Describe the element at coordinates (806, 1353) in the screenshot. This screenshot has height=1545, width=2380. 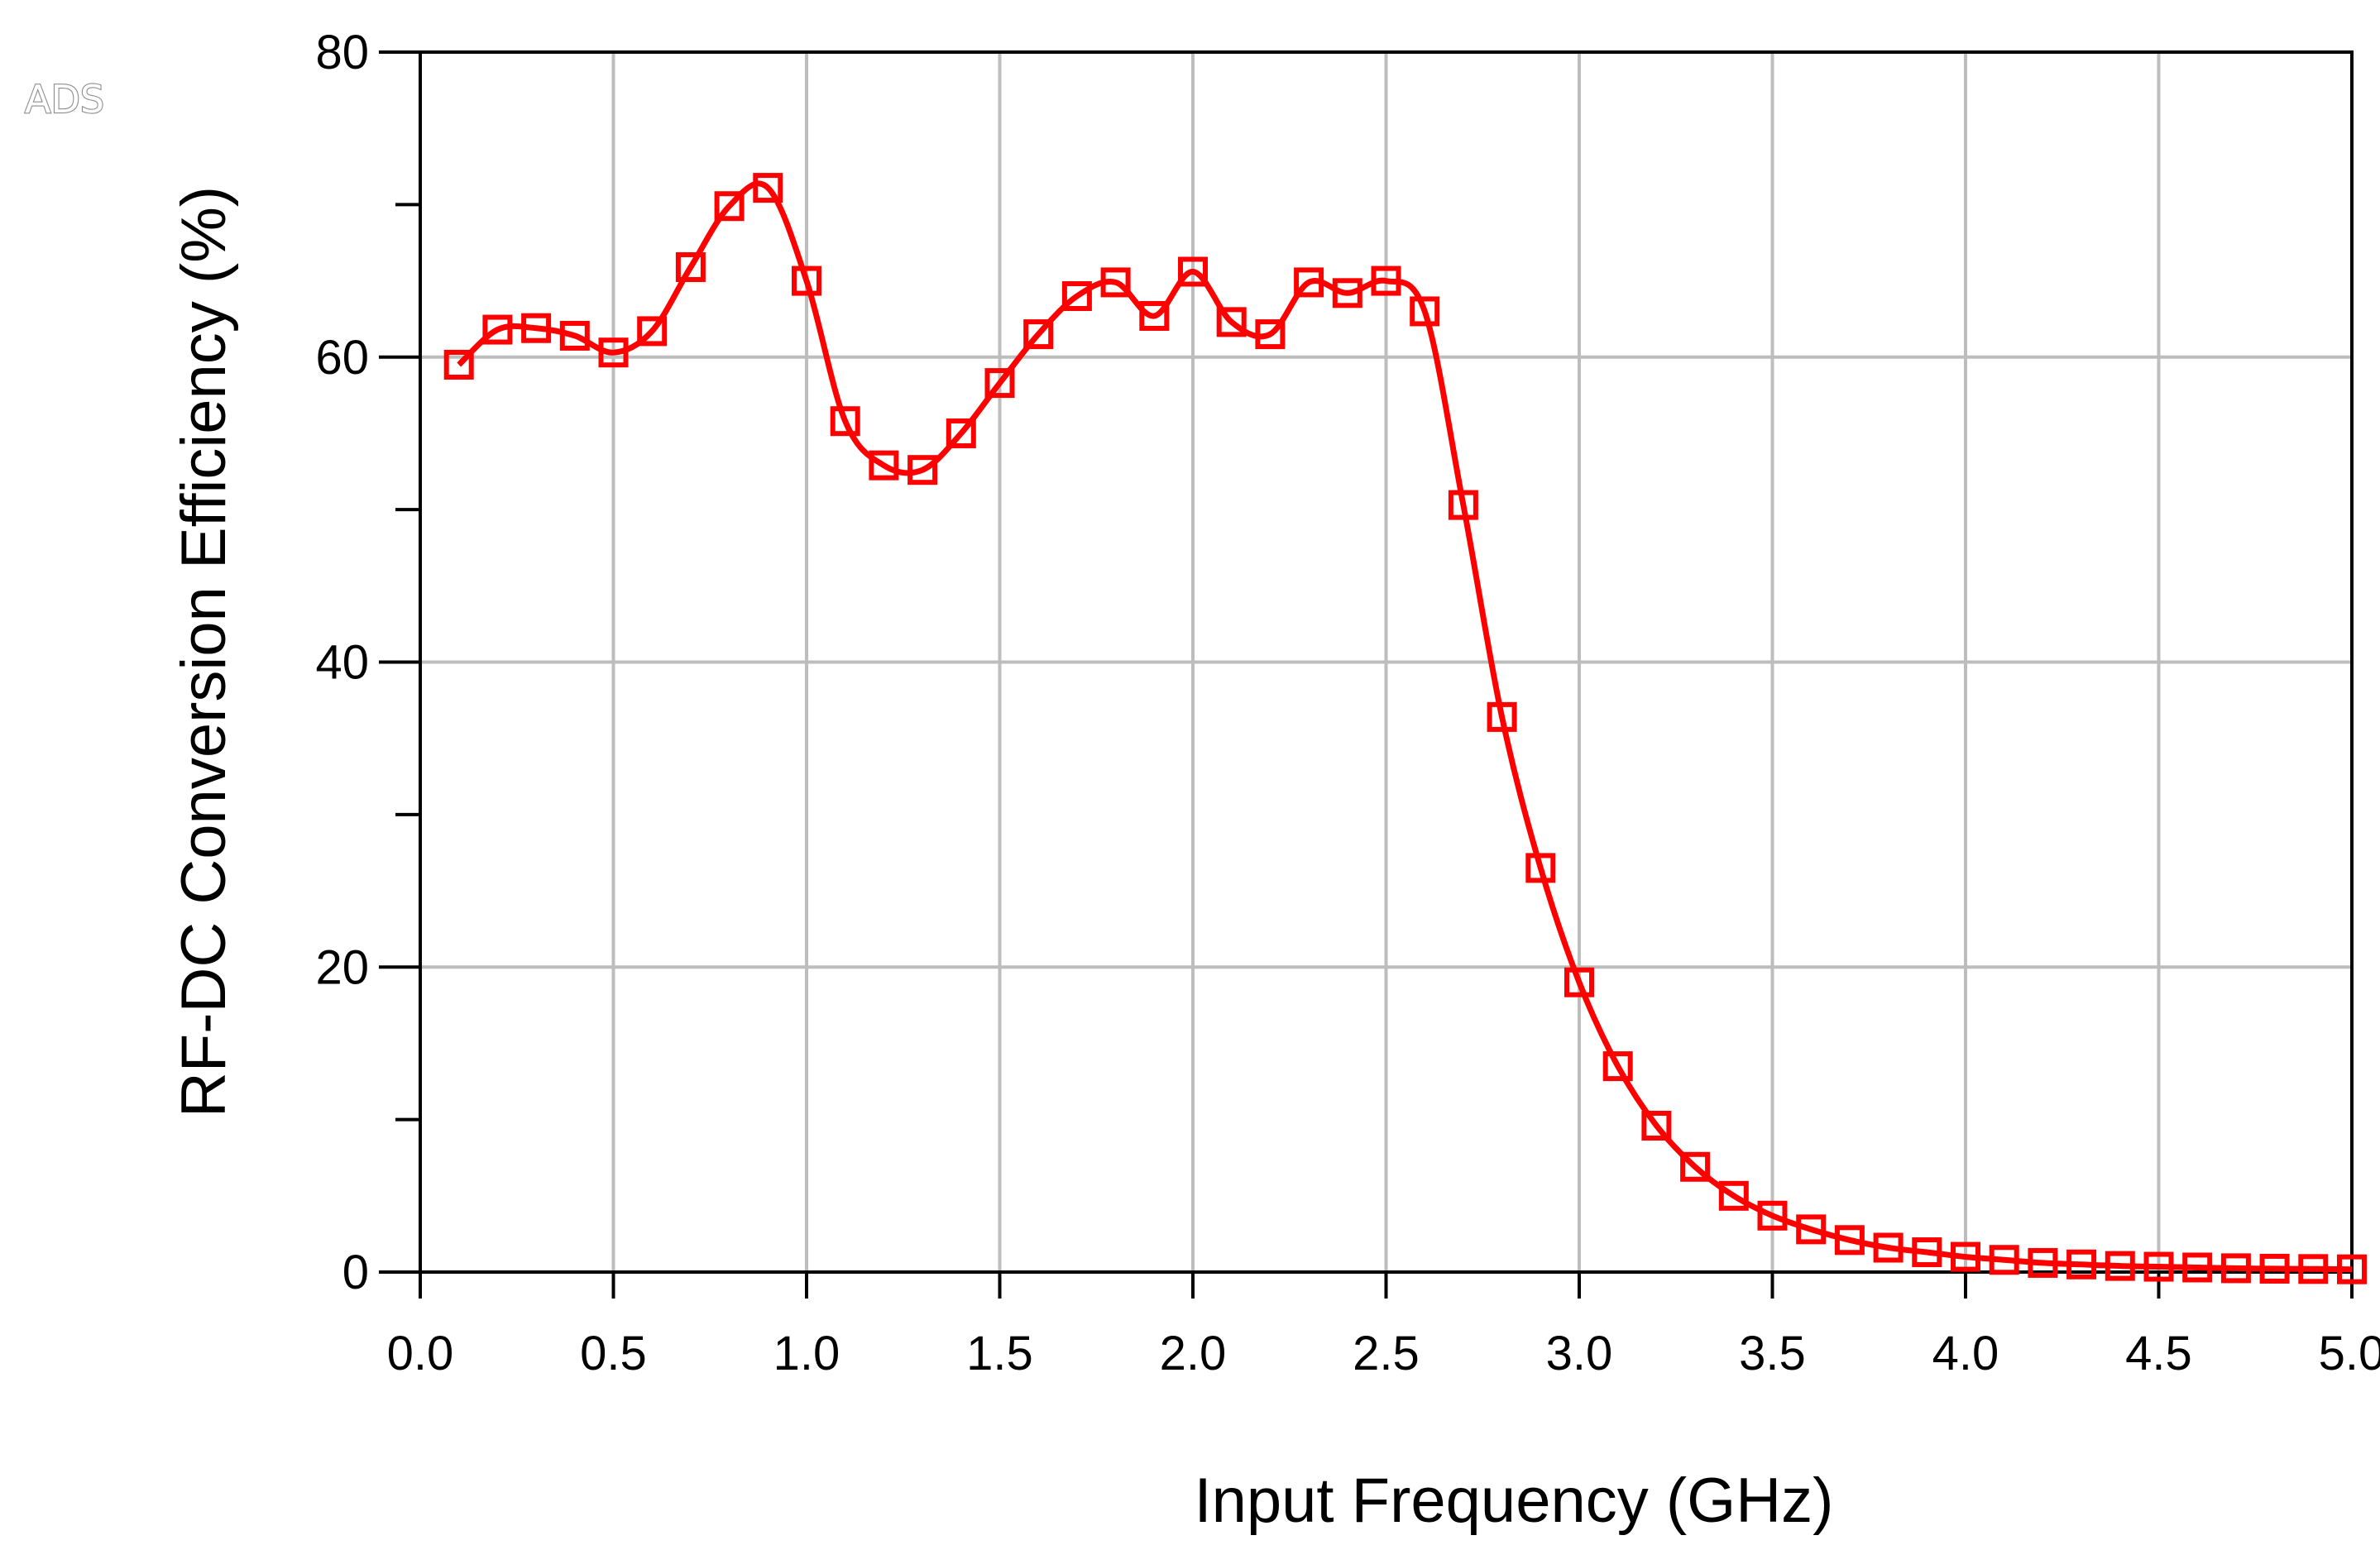
I see `x-tick-label: 1.0` at that location.